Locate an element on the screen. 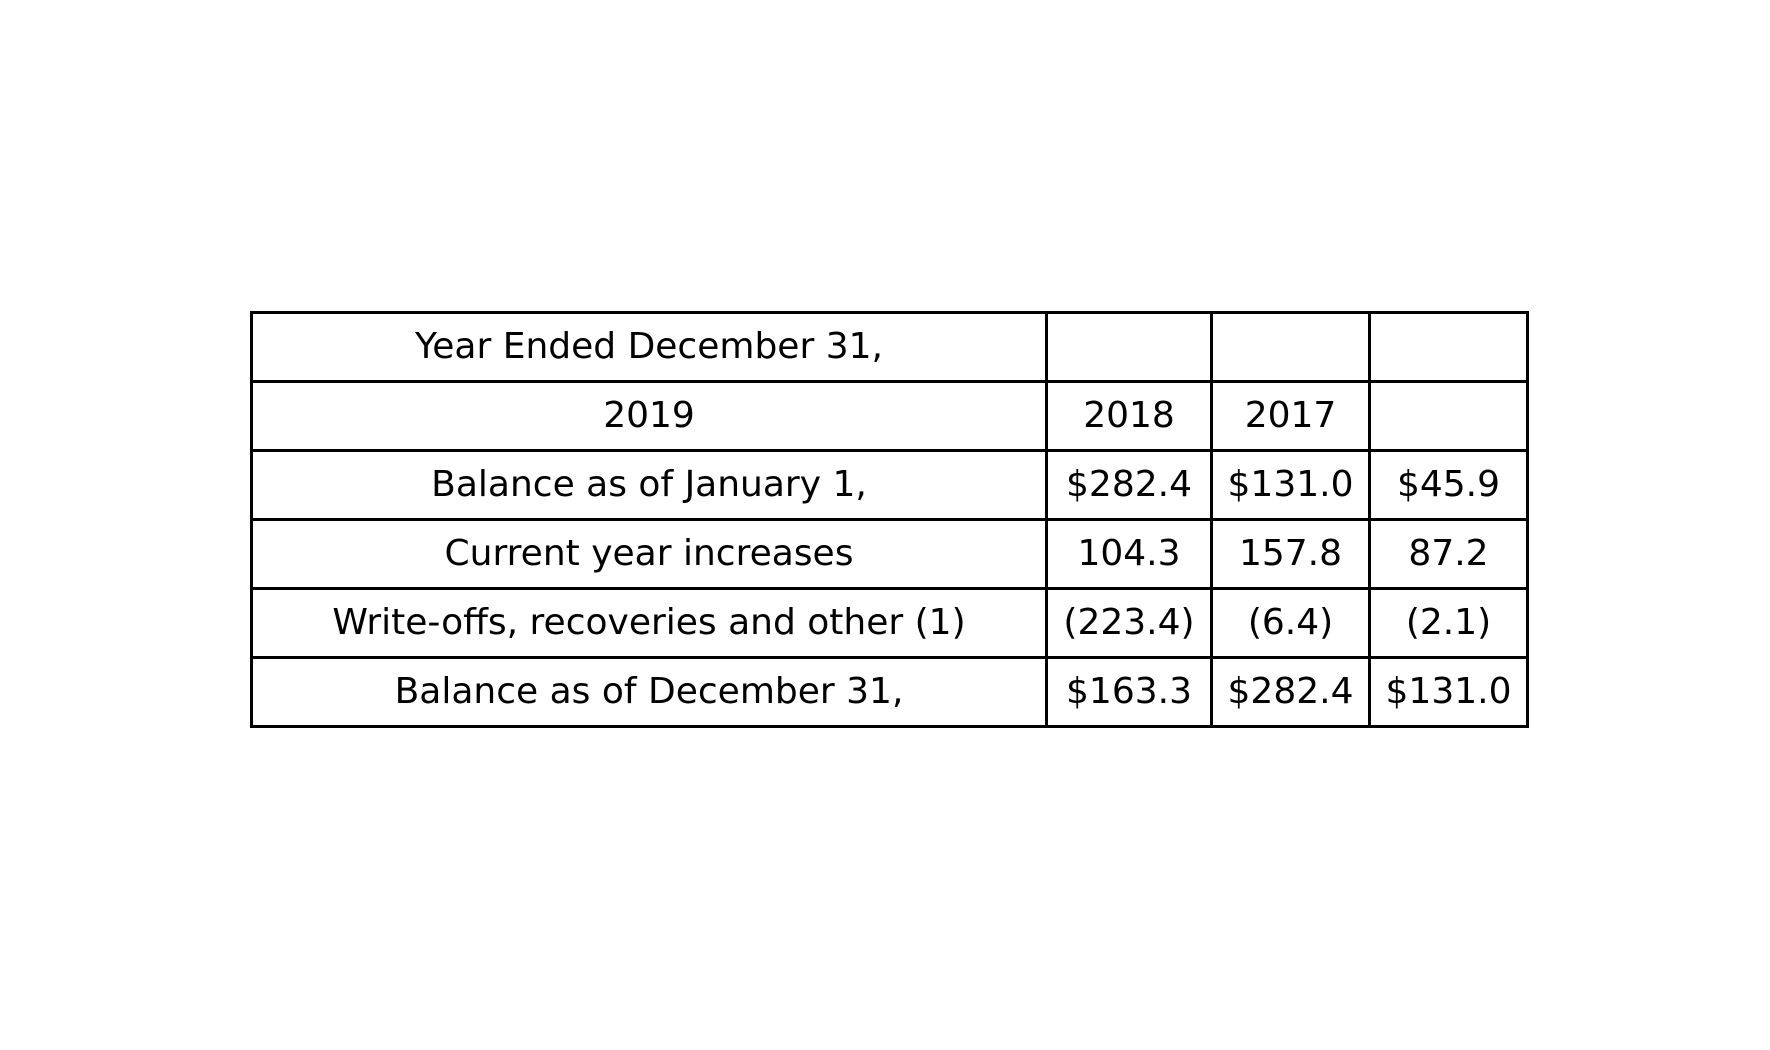  table-cell: $163.3 is located at coordinates (1129, 692).